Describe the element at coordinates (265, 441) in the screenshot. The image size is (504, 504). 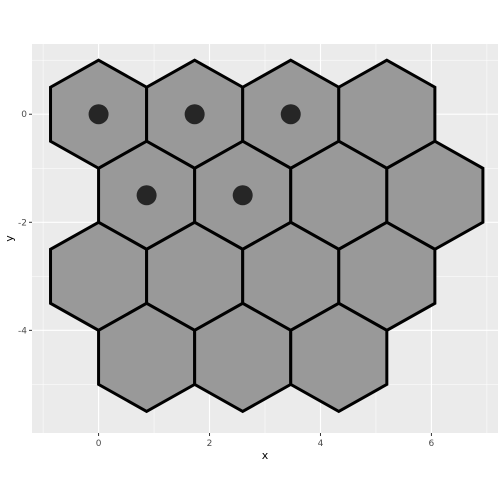
I see `x-axis-ticks: 0 2 4 6` at that location.